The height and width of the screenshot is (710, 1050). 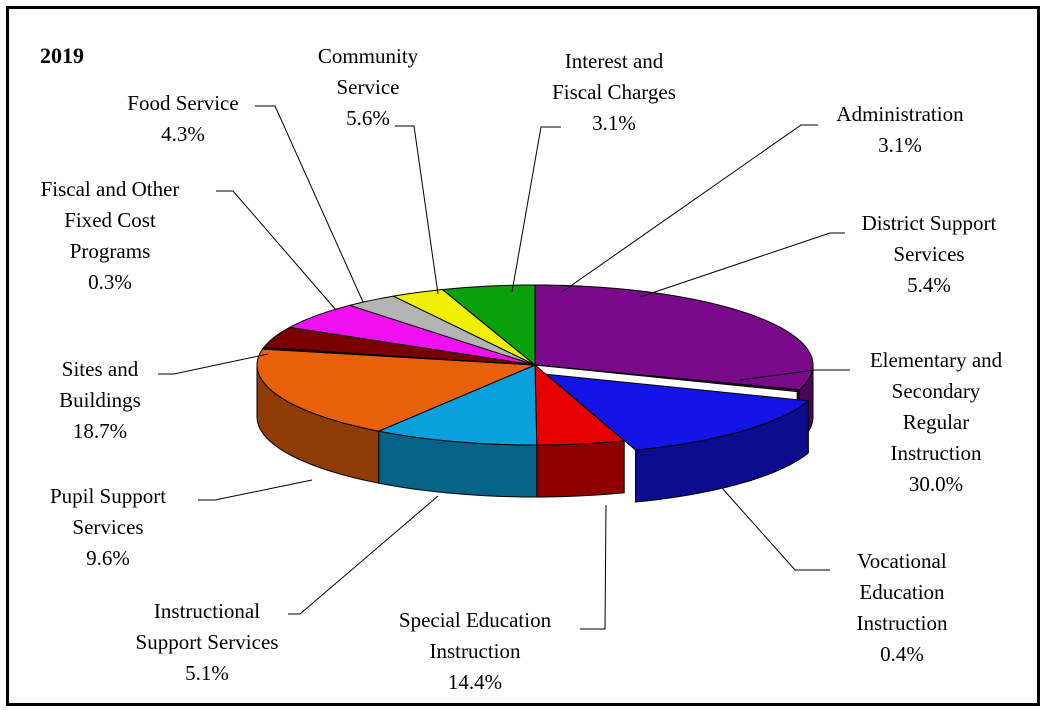 I want to click on slice-name-7: Food Service, so click(x=182, y=103).